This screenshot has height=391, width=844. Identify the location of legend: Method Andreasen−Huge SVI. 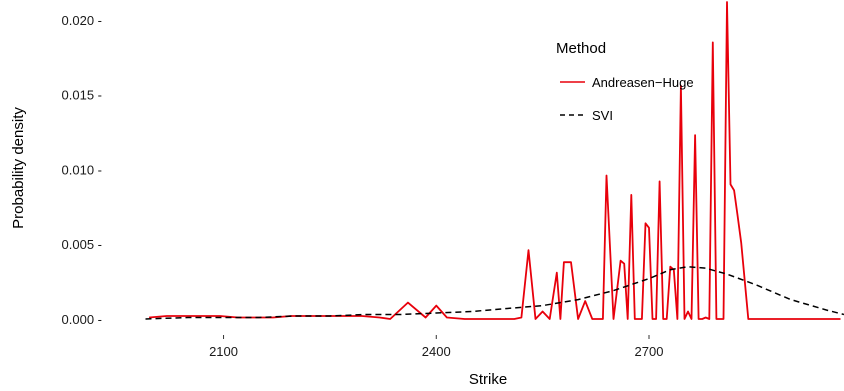
(625, 81).